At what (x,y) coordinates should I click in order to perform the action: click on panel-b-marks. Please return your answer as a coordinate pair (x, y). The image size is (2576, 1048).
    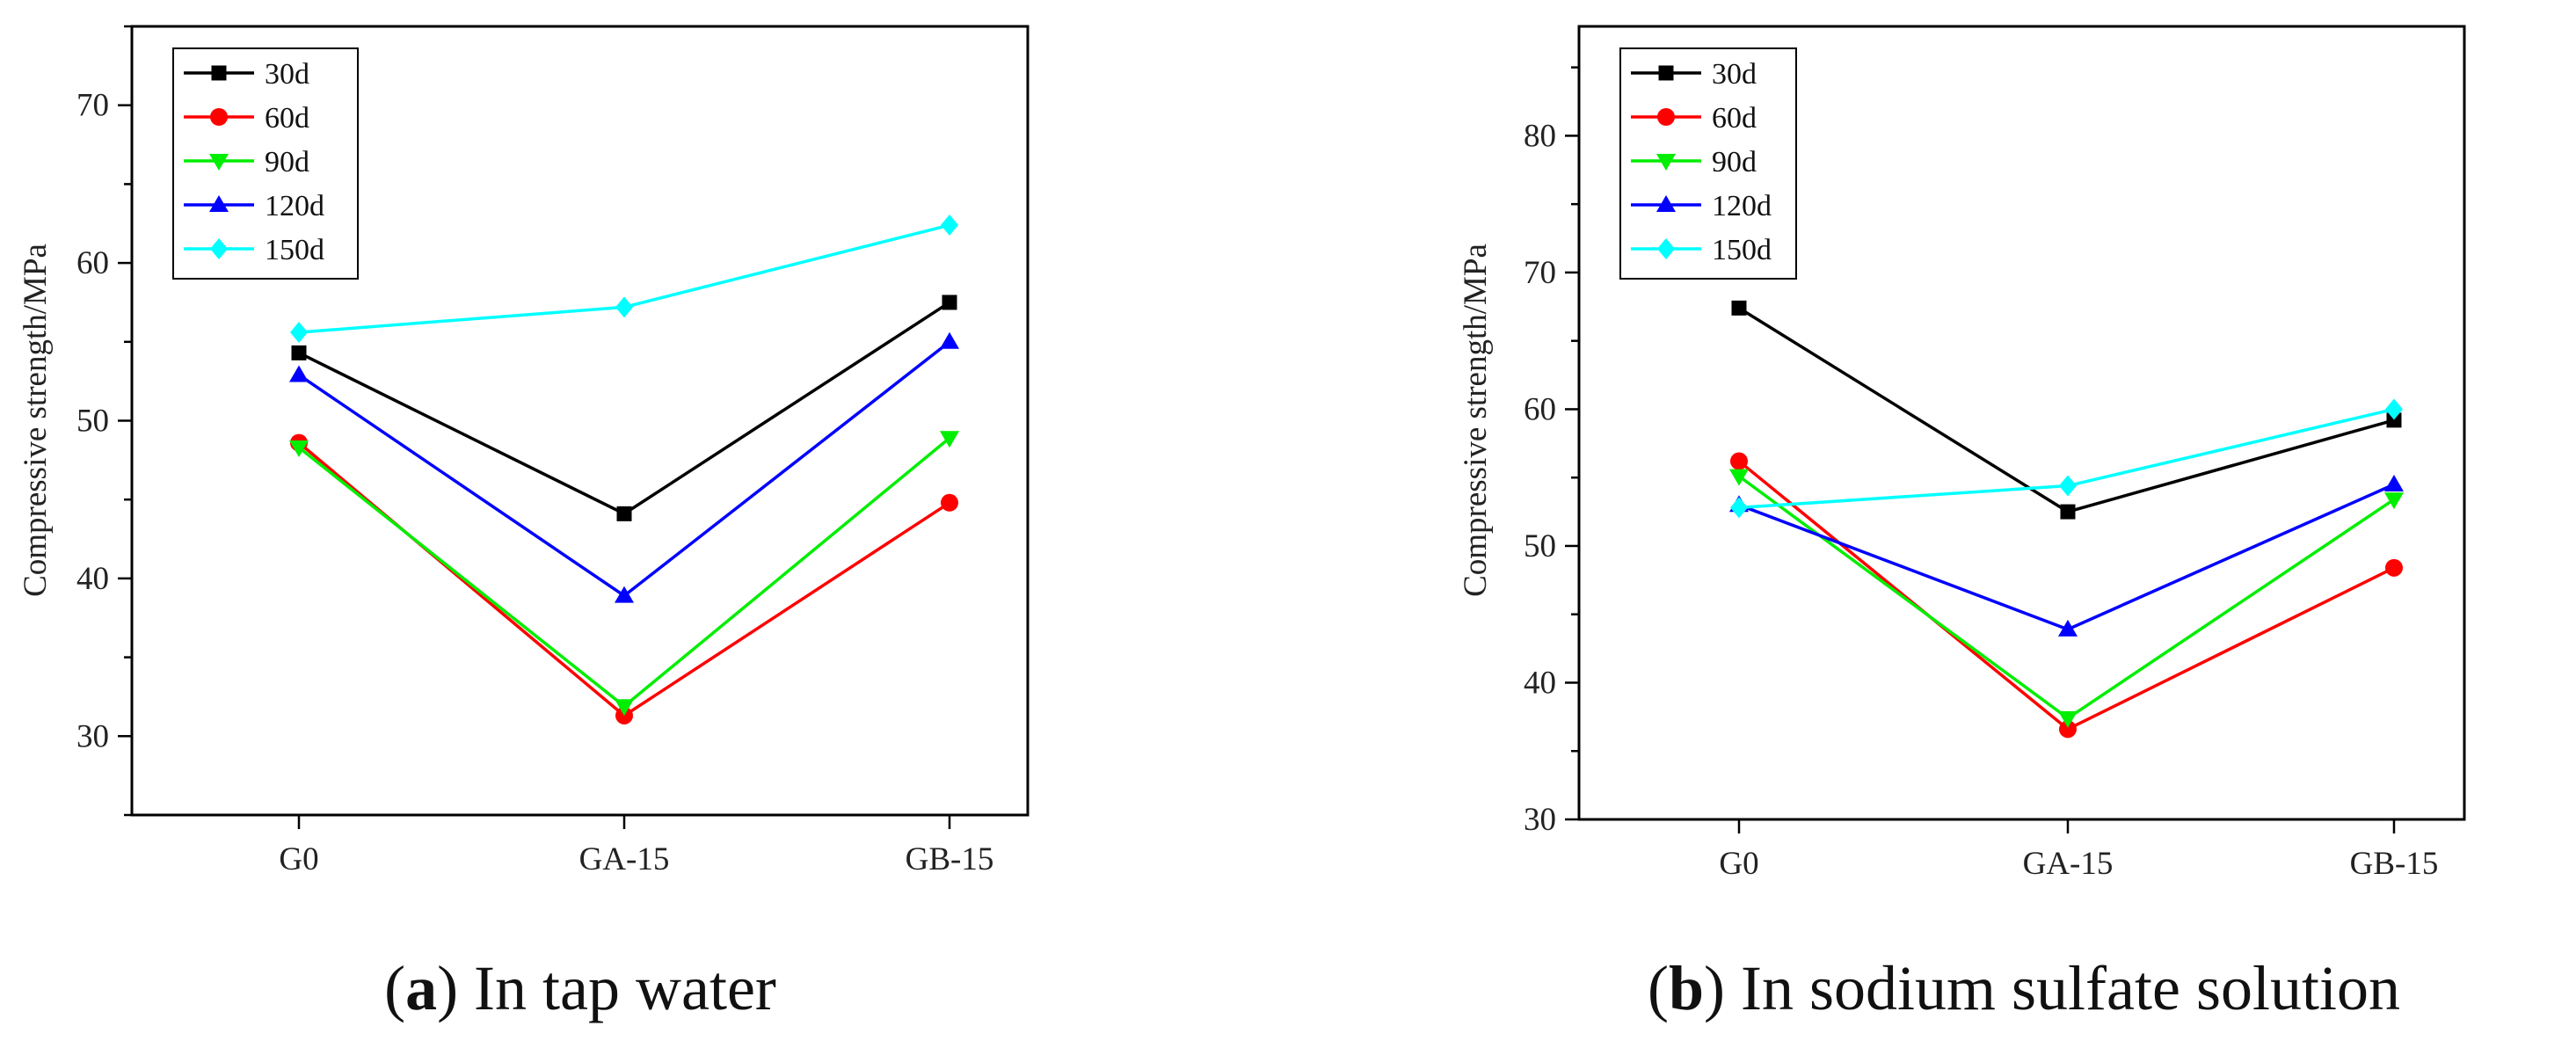
    Looking at the image, I should click on (2066, 519).